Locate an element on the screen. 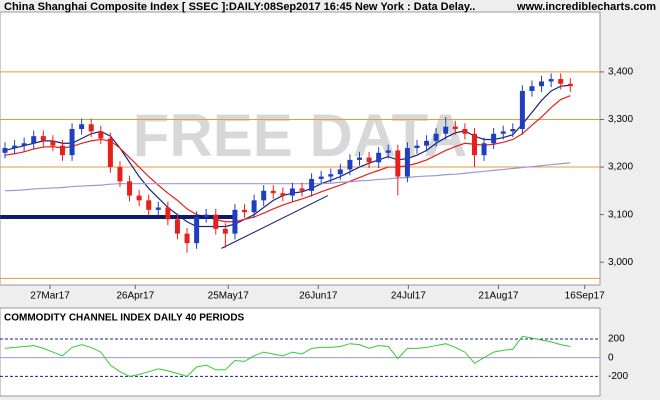 Image resolution: width=660 pixels, height=400 pixels. y-tick-label: 3,000 is located at coordinates (620, 262).